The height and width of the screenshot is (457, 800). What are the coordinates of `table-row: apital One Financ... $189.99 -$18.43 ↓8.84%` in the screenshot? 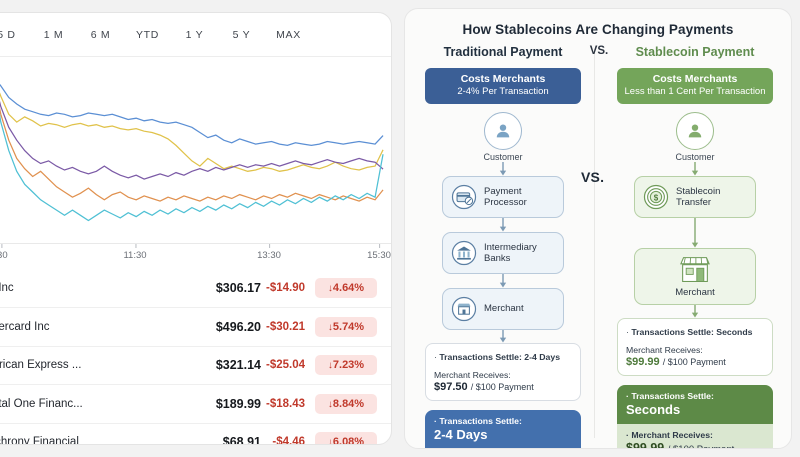 It's located at (195, 403).